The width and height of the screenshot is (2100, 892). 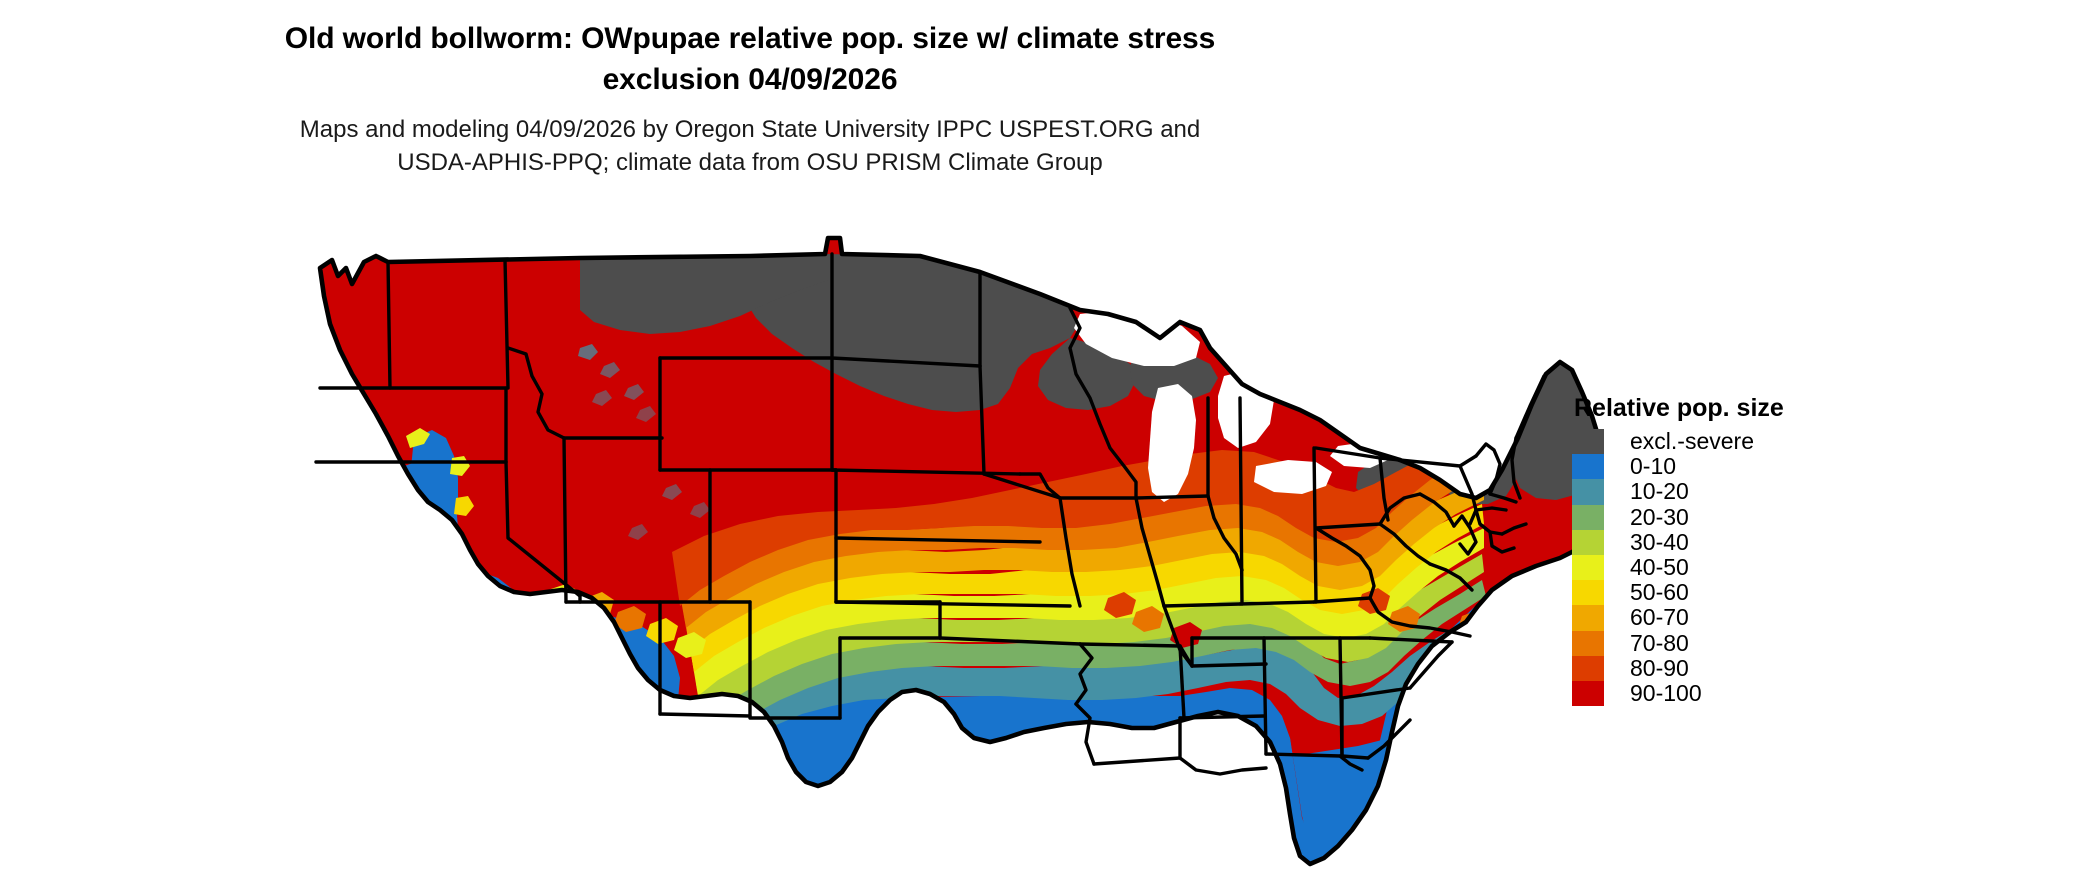 What do you see at coordinates (1659, 541) in the screenshot?
I see `legend-label: 30-40` at bounding box center [1659, 541].